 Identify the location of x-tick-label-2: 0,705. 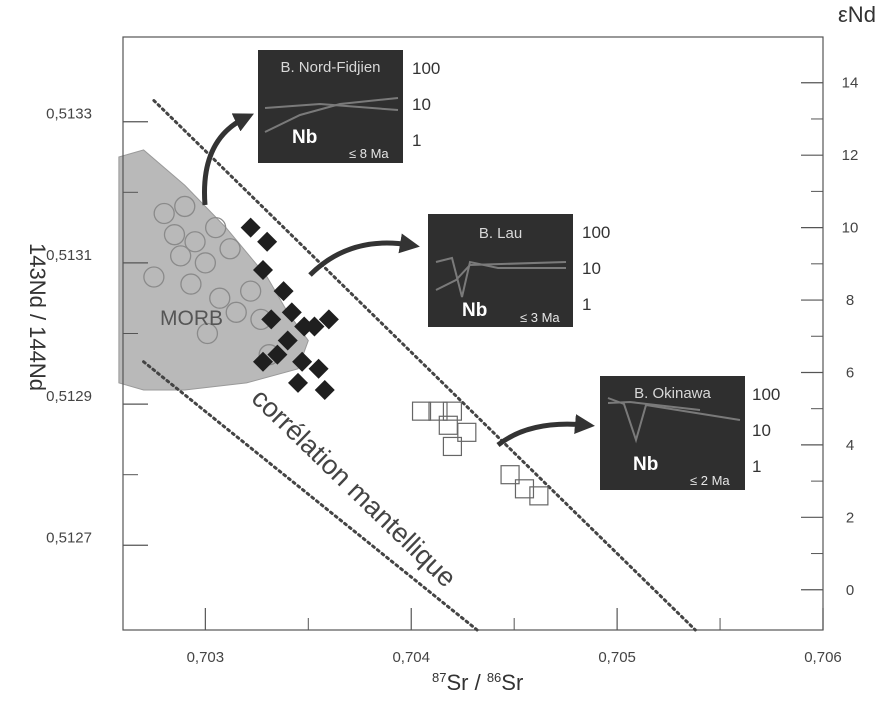
(617, 657).